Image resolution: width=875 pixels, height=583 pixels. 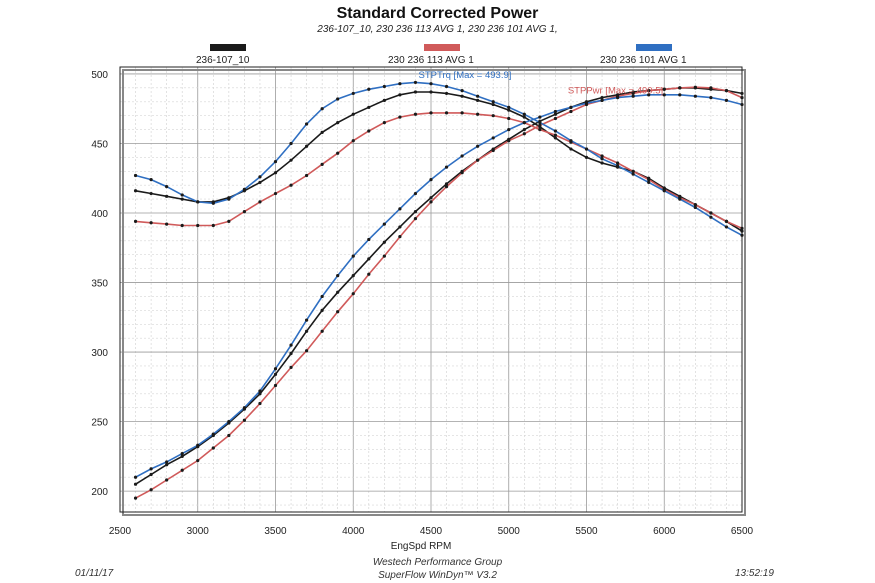 What do you see at coordinates (431, 531) in the screenshot?
I see `x-tick-label: 4500` at bounding box center [431, 531].